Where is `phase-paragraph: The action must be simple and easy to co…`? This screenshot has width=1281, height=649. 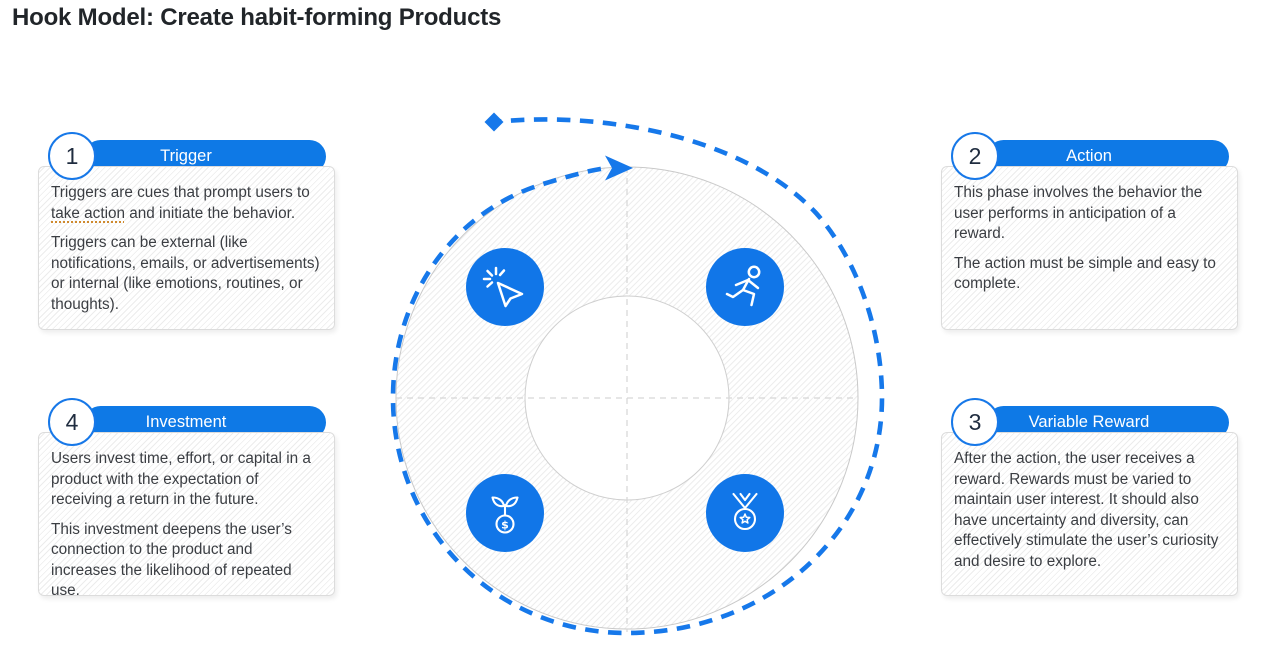
phase-paragraph: The action must be simple and easy to co… is located at coordinates (1085, 273).